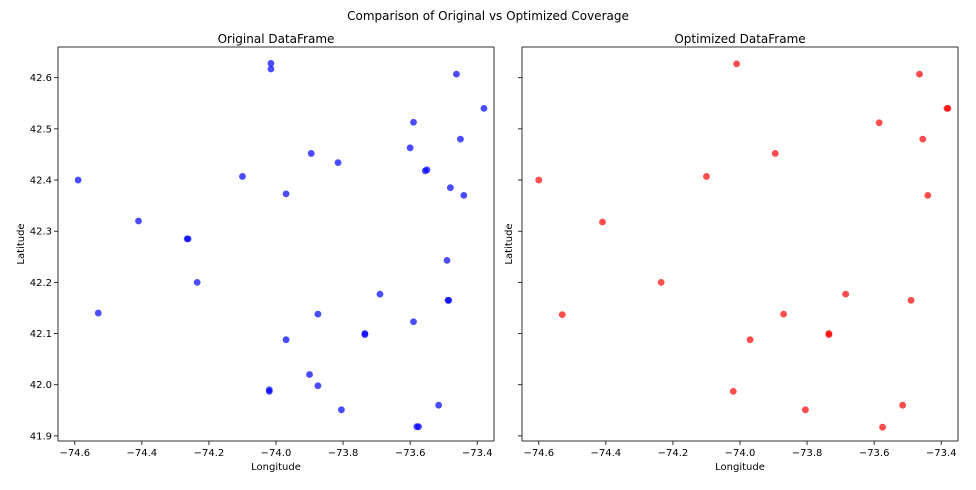 The image size is (976, 490). I want to click on optimized-x-tick-label: −74.2, so click(673, 453).